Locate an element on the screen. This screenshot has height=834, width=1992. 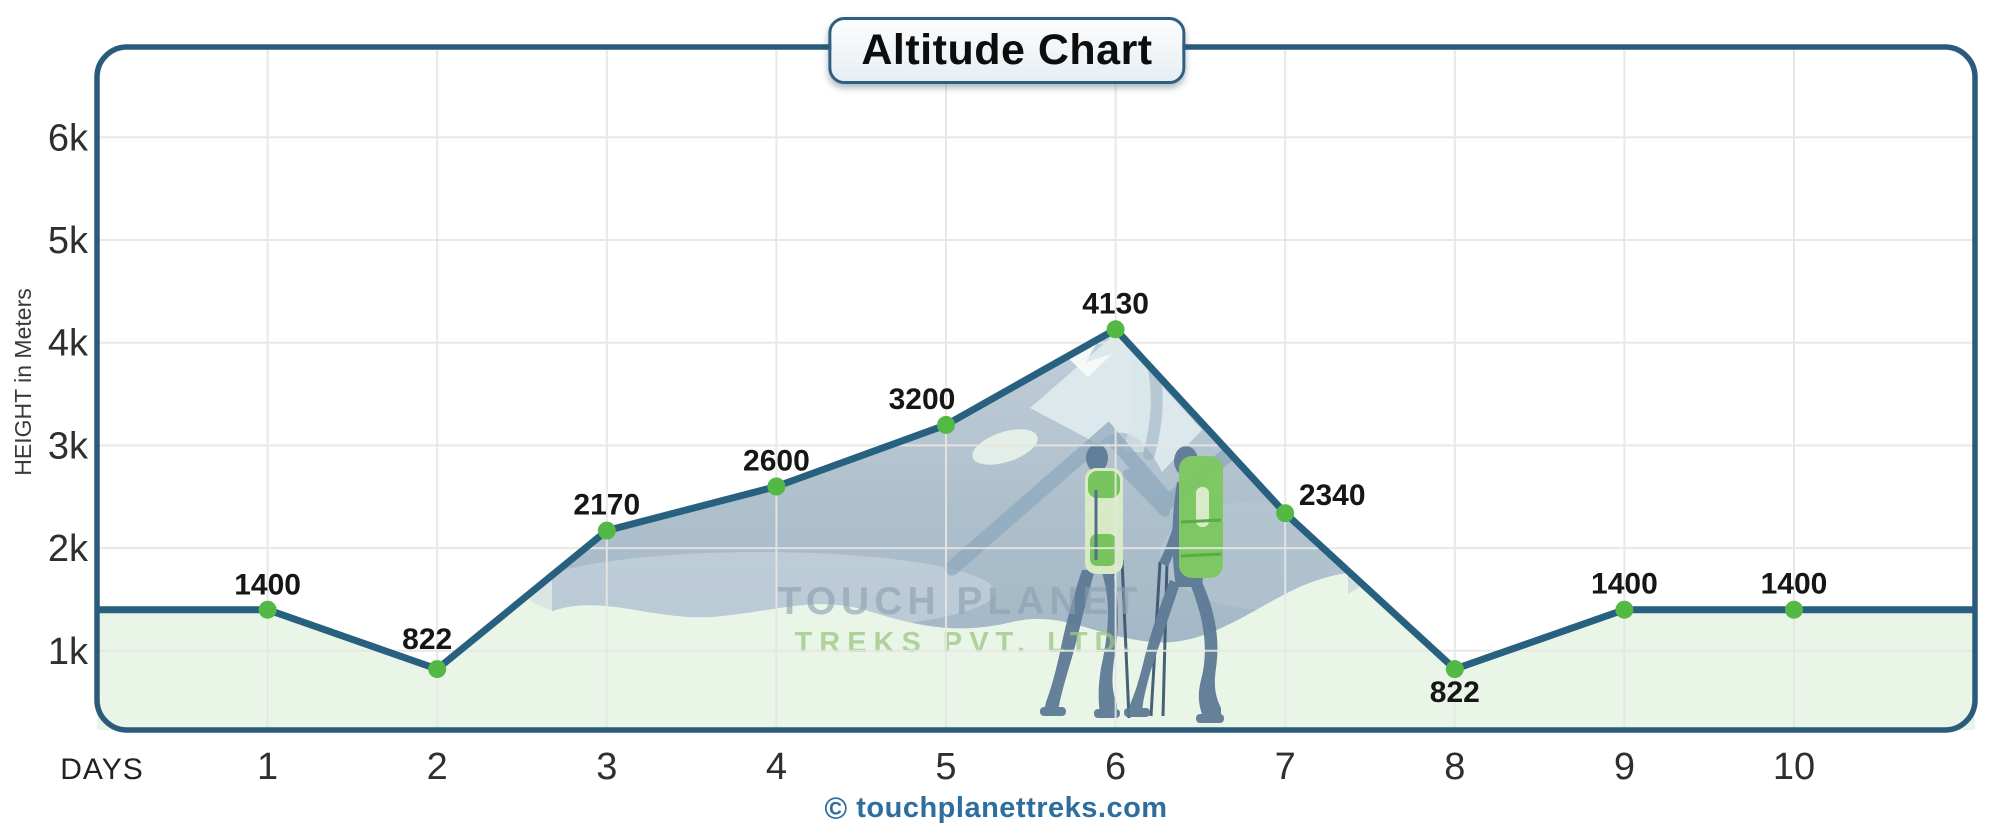
y-tick-label: 3k is located at coordinates (68, 446).